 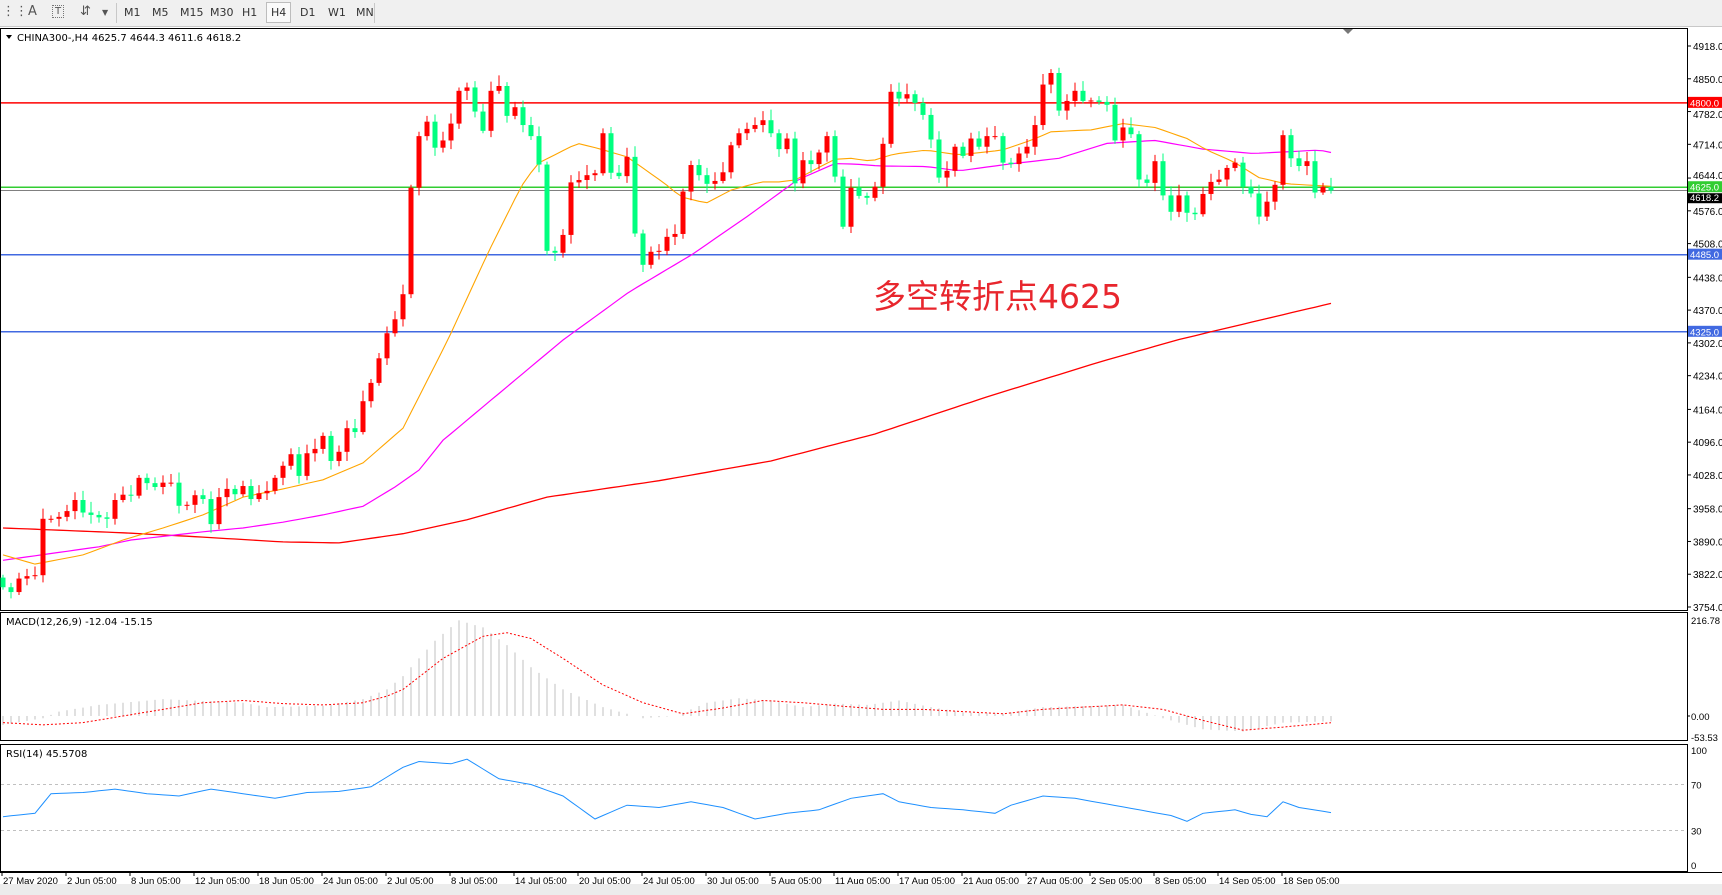 What do you see at coordinates (15, 11) in the screenshot?
I see `grid-icon: ⋮⋮` at bounding box center [15, 11].